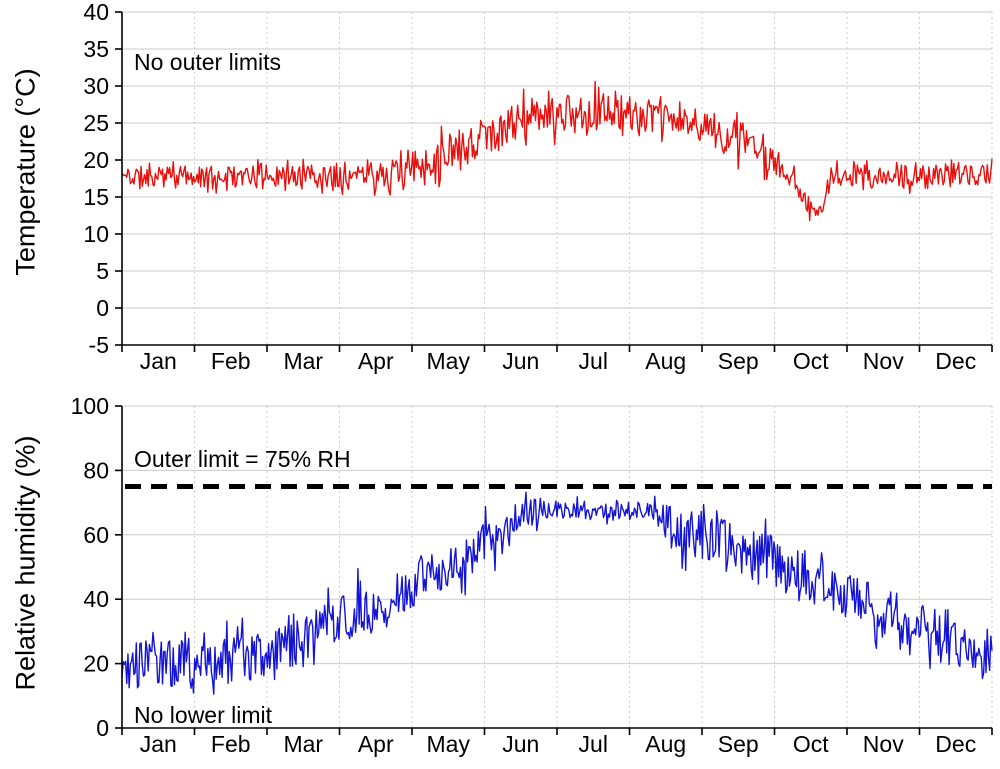 This screenshot has width=1000, height=769. What do you see at coordinates (102, 179) in the screenshot?
I see `y-axis-ticks: -5 0 5 10 15 20 25 30 35 40` at bounding box center [102, 179].